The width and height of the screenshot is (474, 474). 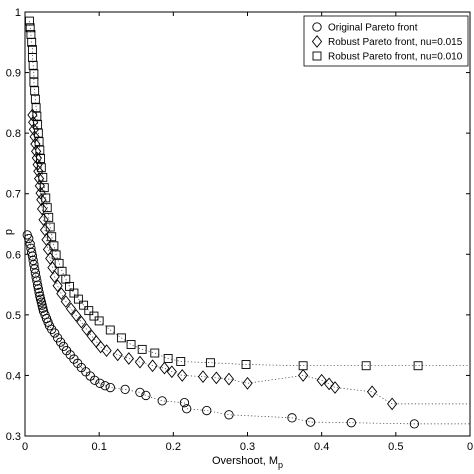 What do you see at coordinates (317, 27) in the screenshot?
I see `legend-marker-circle` at bounding box center [317, 27].